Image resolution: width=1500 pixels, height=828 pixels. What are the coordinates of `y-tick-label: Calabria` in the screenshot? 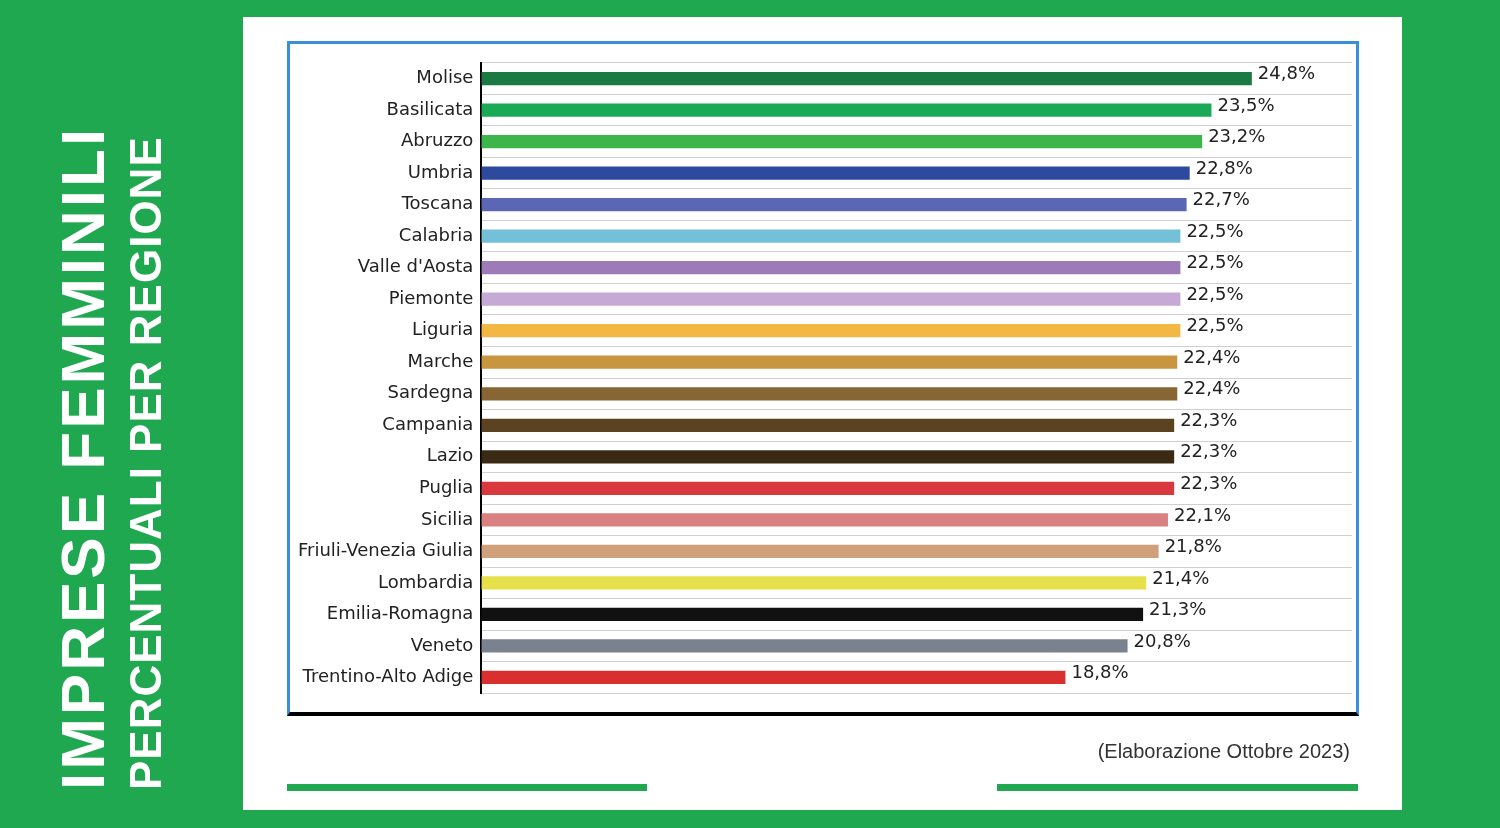 It's located at (436, 234).